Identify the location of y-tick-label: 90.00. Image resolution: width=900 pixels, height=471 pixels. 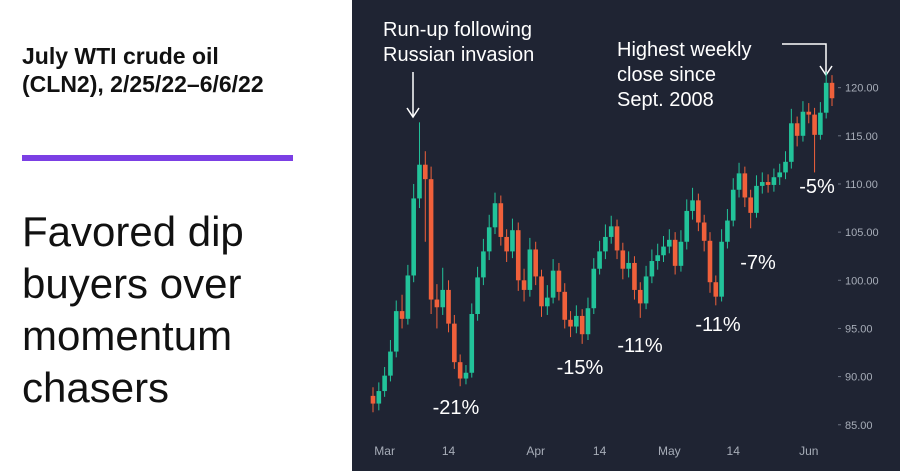
(859, 378).